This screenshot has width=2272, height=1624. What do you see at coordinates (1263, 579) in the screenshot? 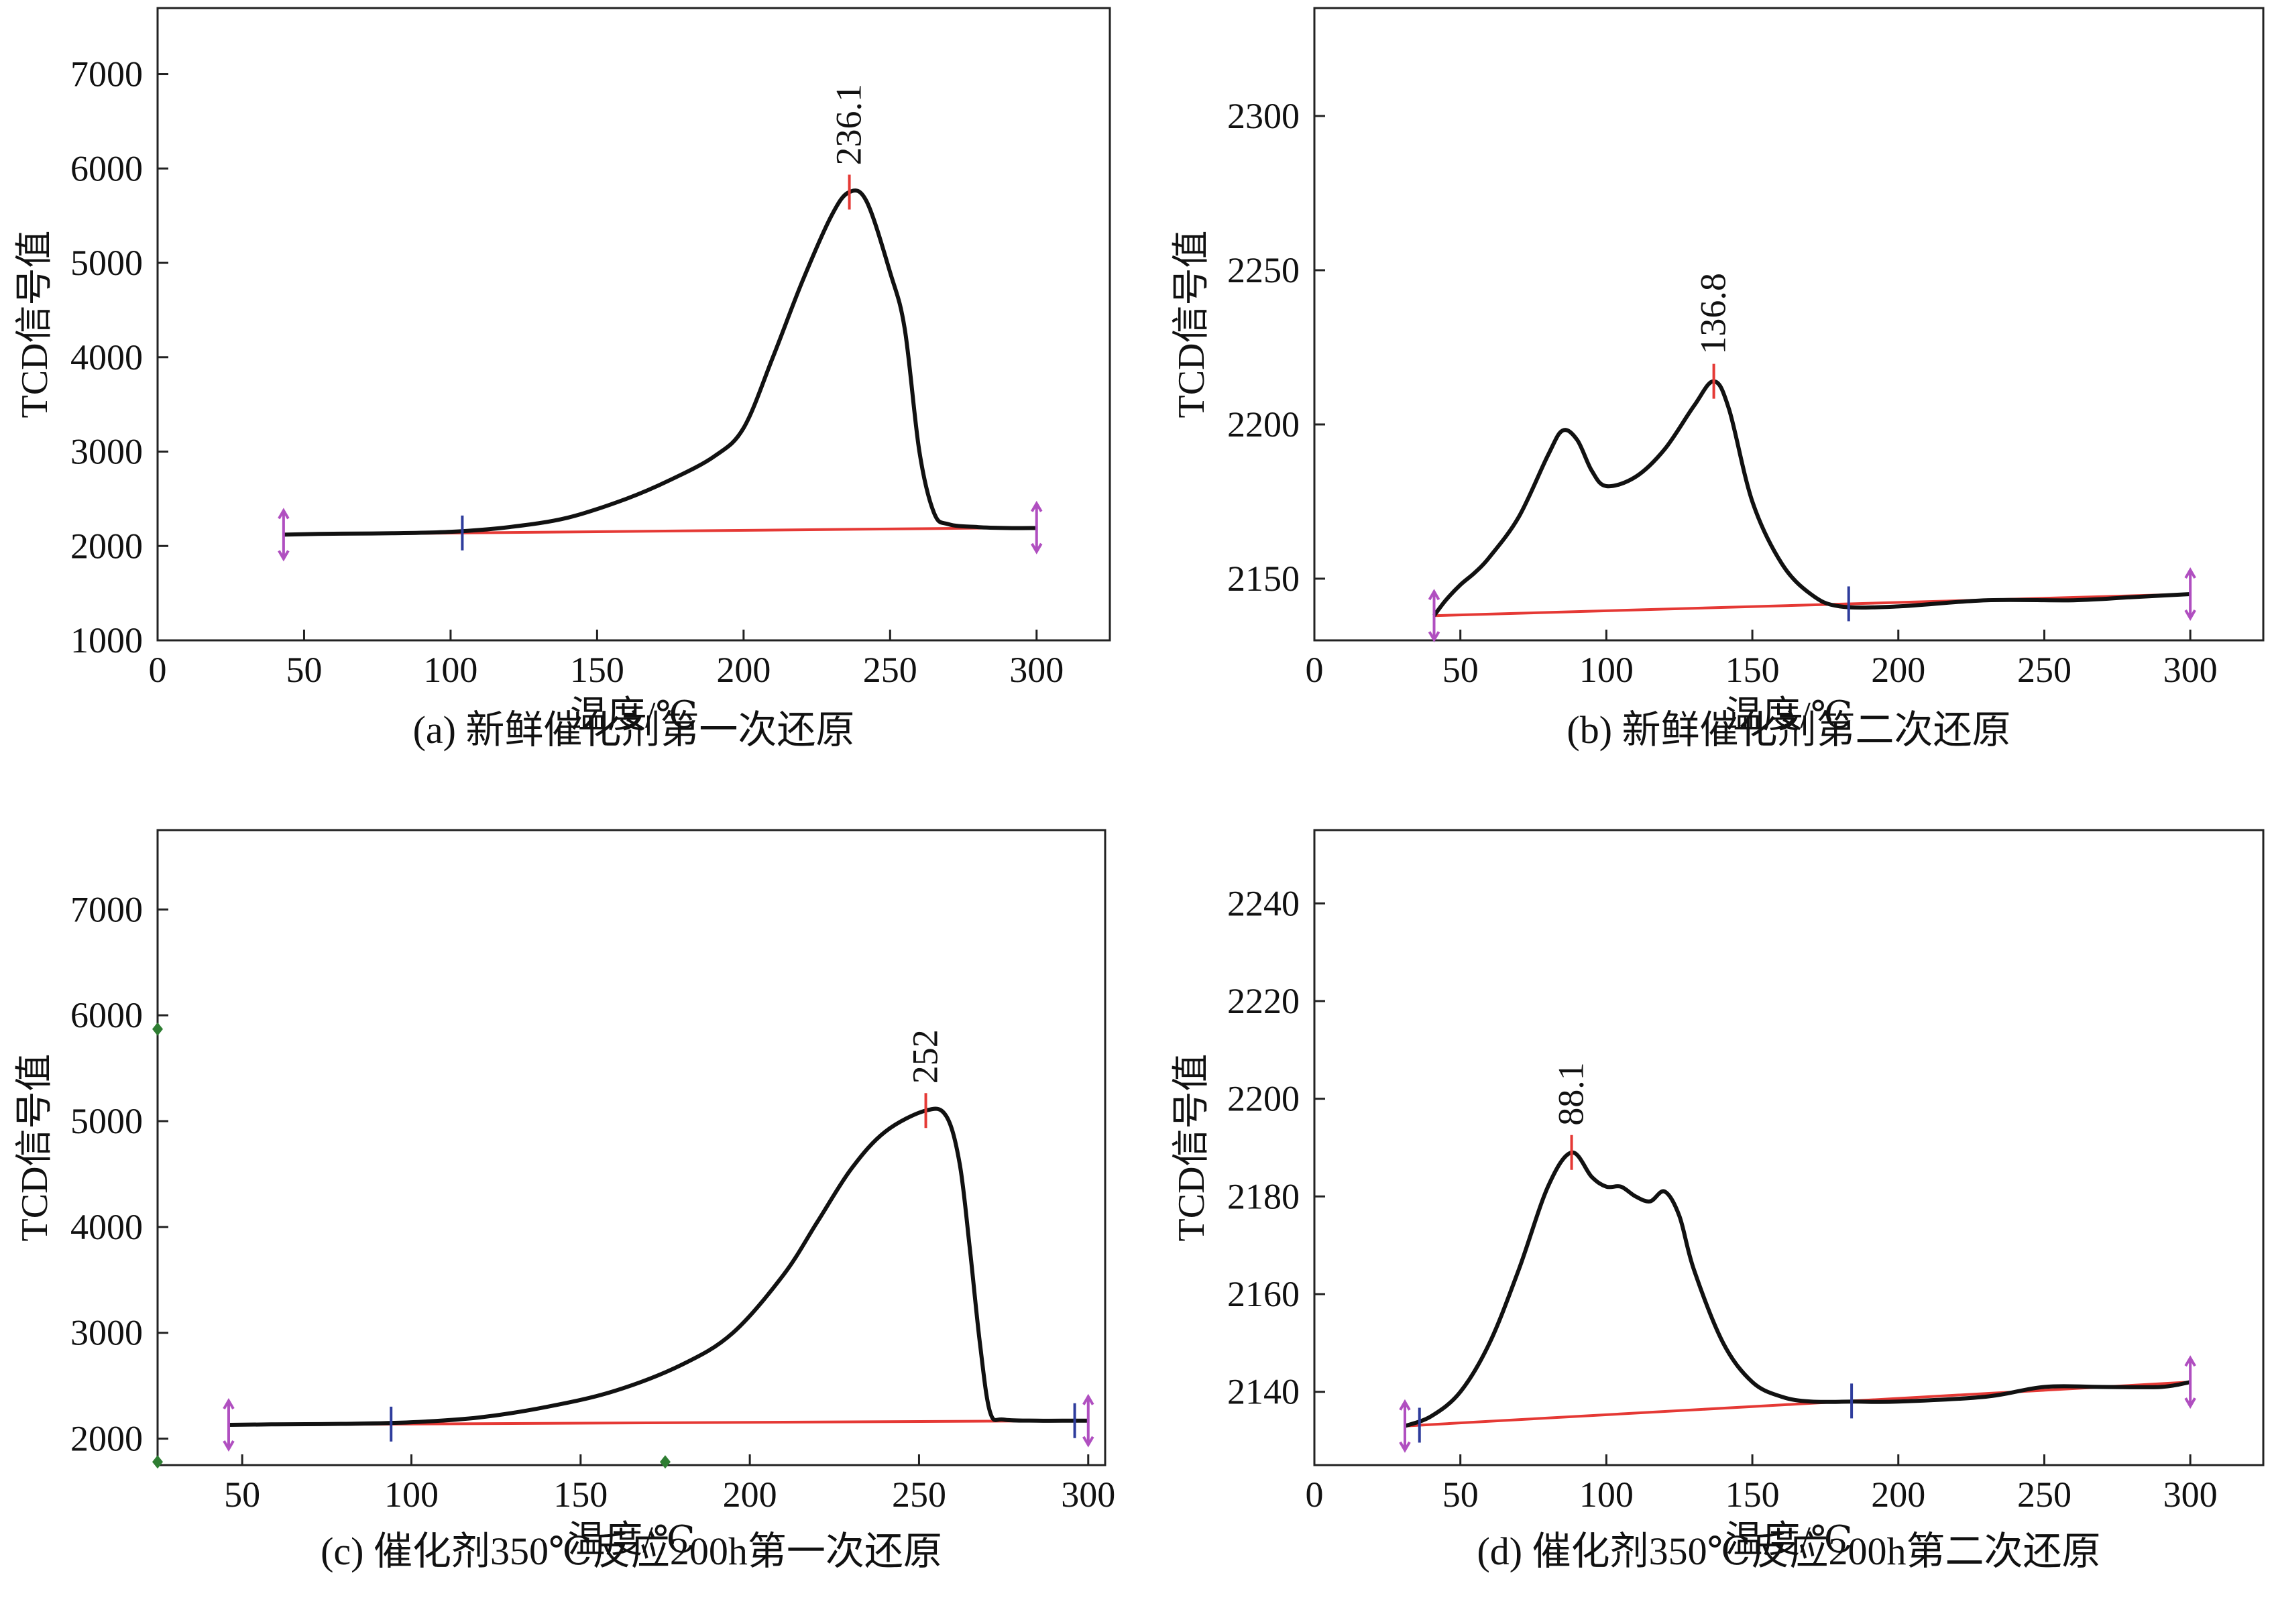
I see `y-tick-label: 2150` at bounding box center [1263, 579].